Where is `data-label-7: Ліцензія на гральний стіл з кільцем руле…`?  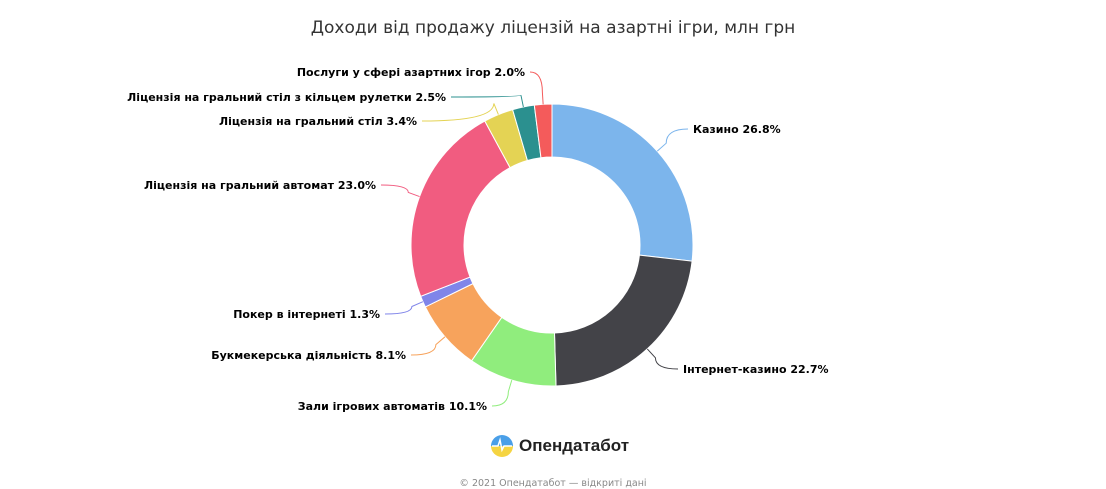 data-label-7: Ліцензія на гральний стіл з кільцем руле… is located at coordinates (286, 97).